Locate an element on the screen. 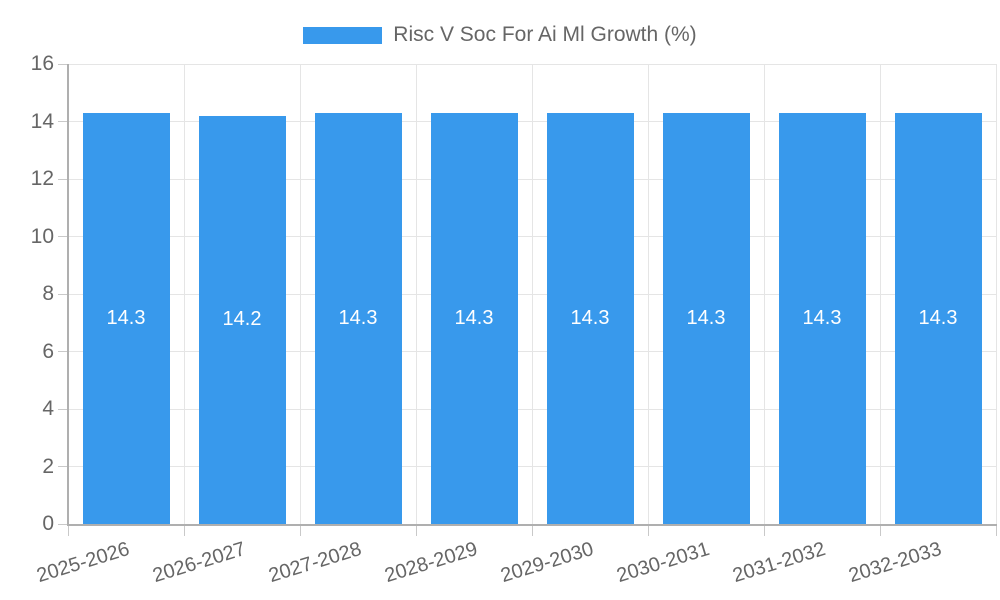  x-axis-tick-label: 2032-2033 is located at coordinates (895, 563).